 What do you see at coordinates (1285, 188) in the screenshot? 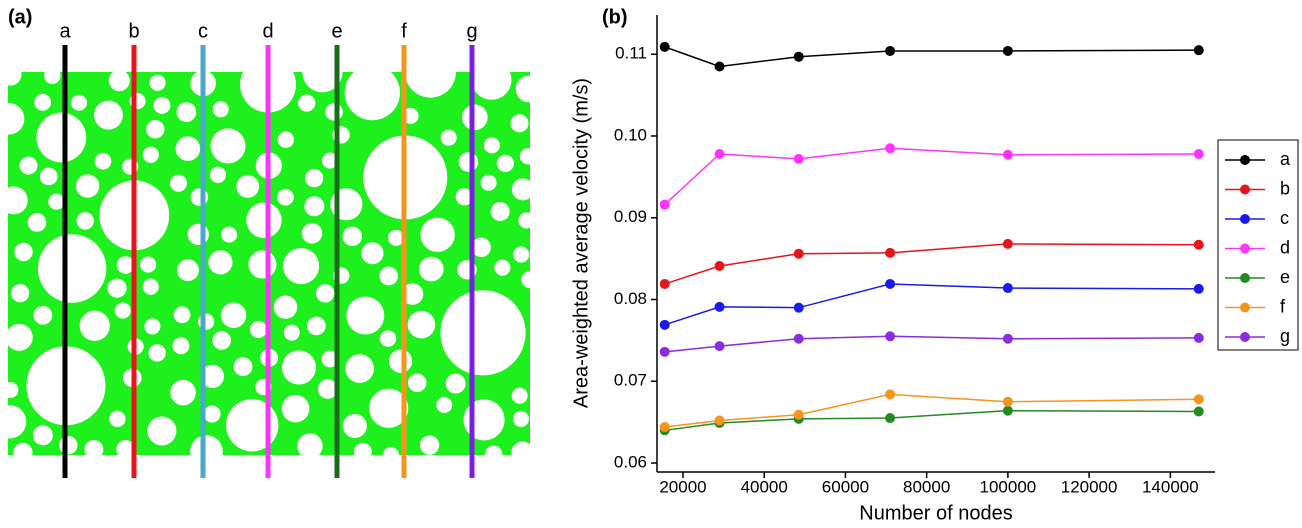
I see `legend-label: b` at bounding box center [1285, 188].